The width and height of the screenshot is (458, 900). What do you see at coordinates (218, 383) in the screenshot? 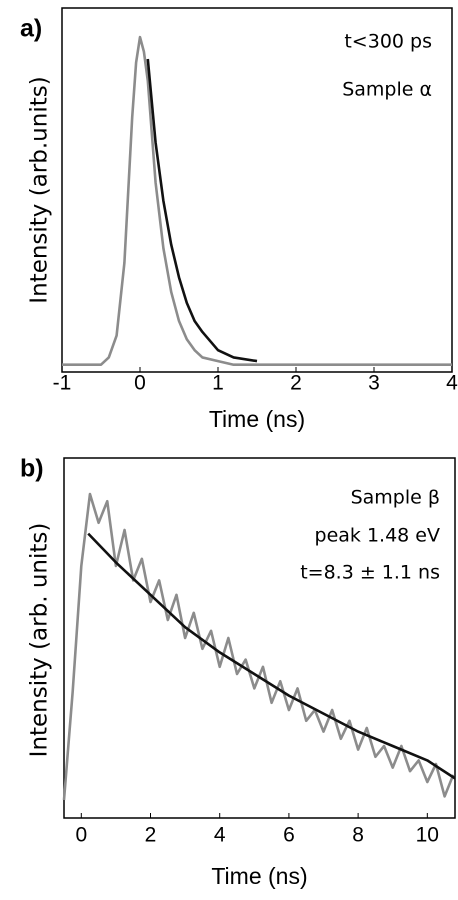
I see `x-tick-label: 1` at bounding box center [218, 383].